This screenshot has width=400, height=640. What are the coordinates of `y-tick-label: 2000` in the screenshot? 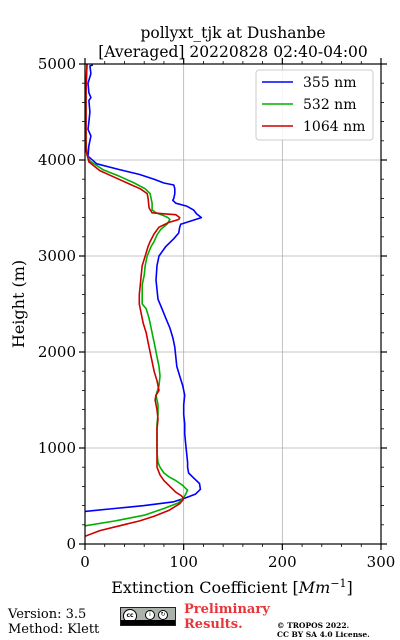 It's located at (57, 352).